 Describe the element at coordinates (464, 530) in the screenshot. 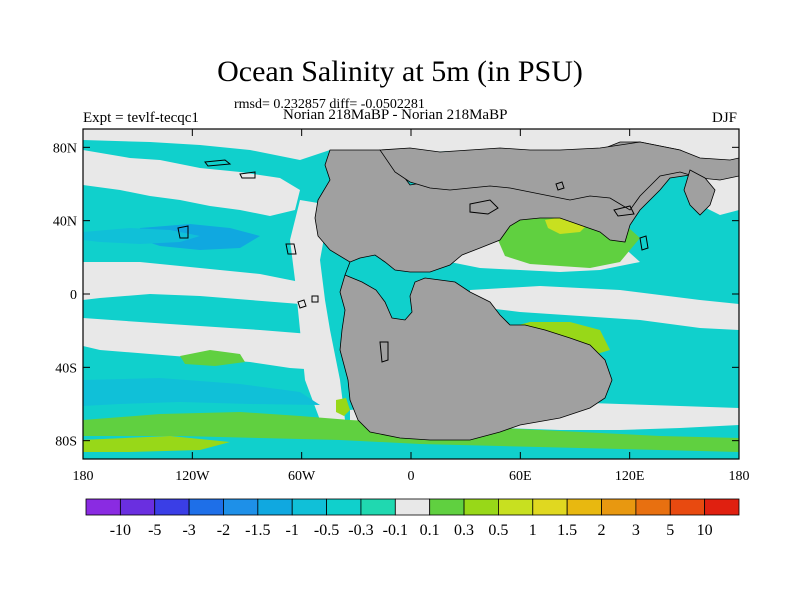

I see `colorbar-label-10: 0.3` at that location.